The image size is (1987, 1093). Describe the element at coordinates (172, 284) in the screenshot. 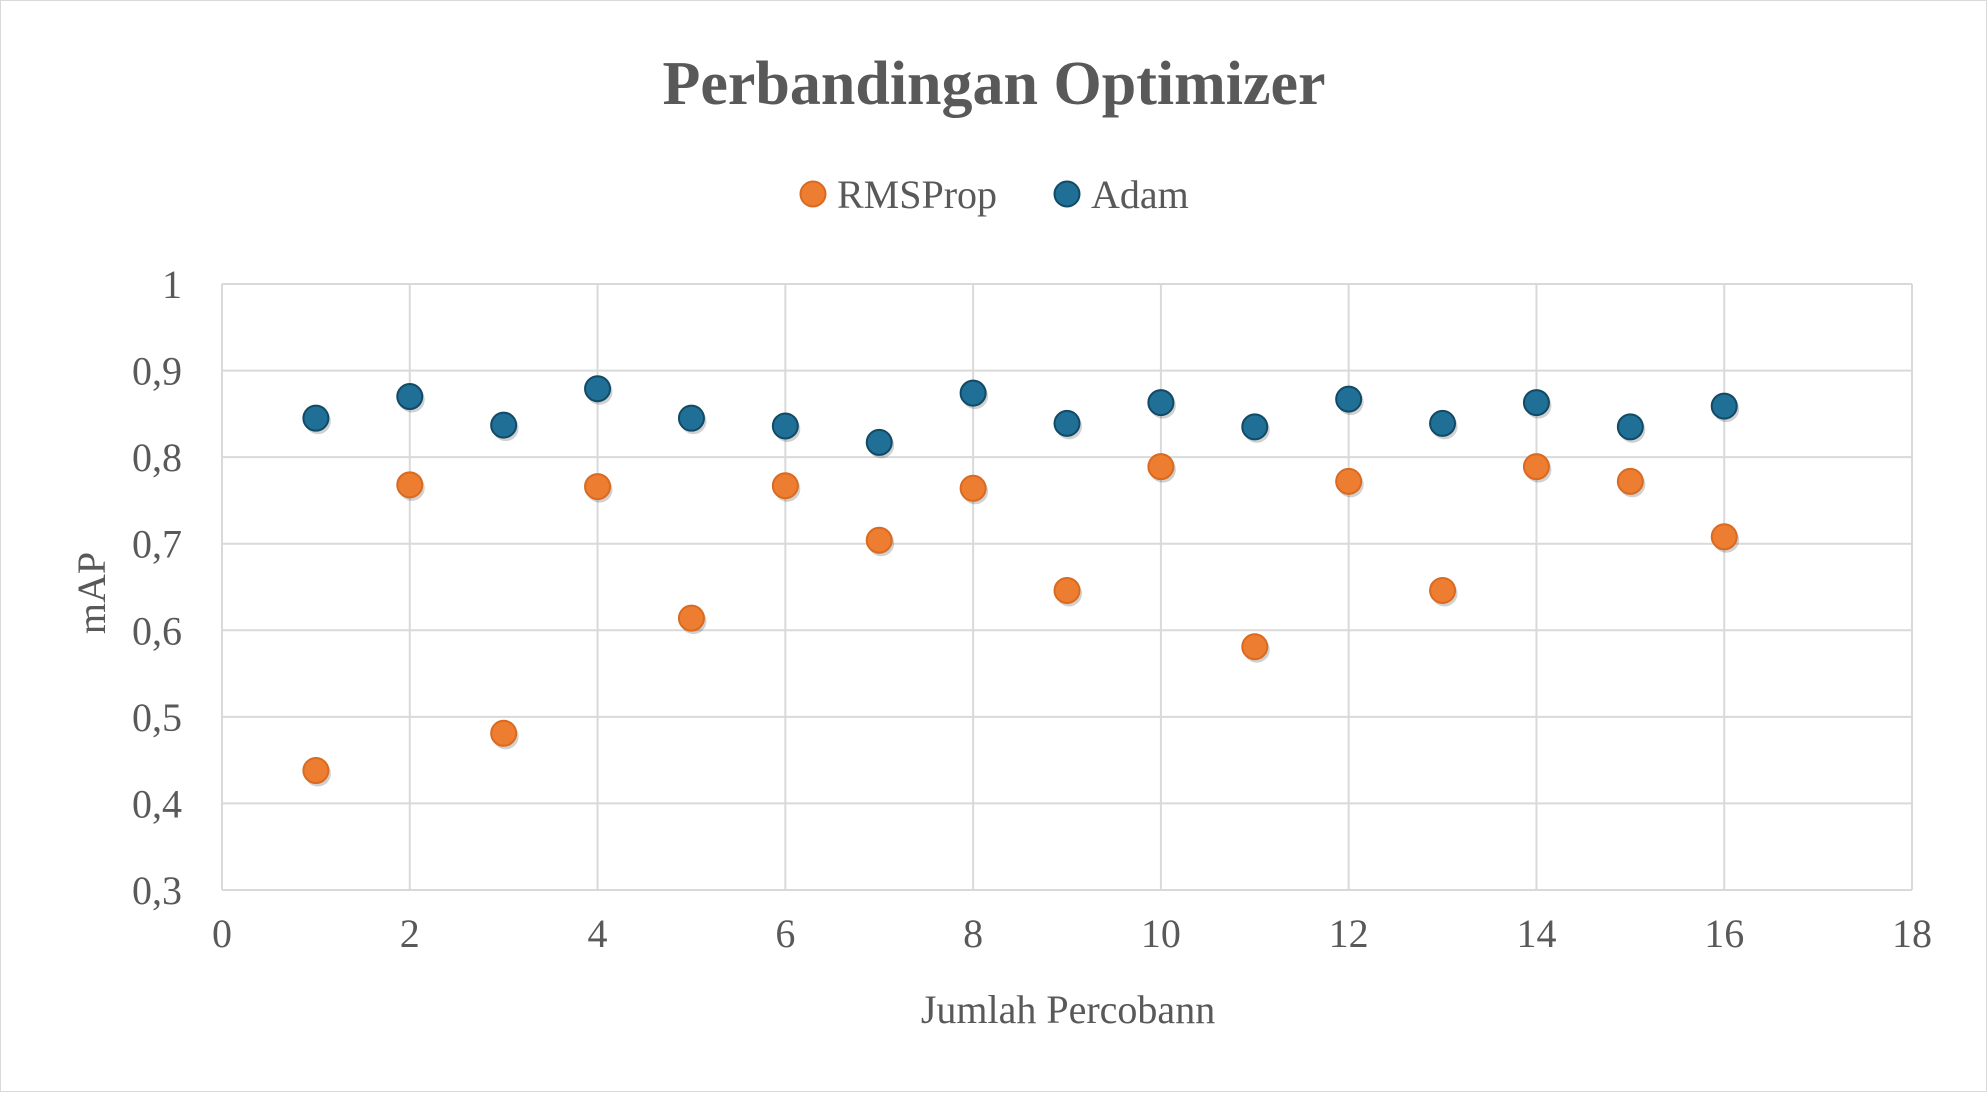

I see `y-tick-label: 1` at that location.